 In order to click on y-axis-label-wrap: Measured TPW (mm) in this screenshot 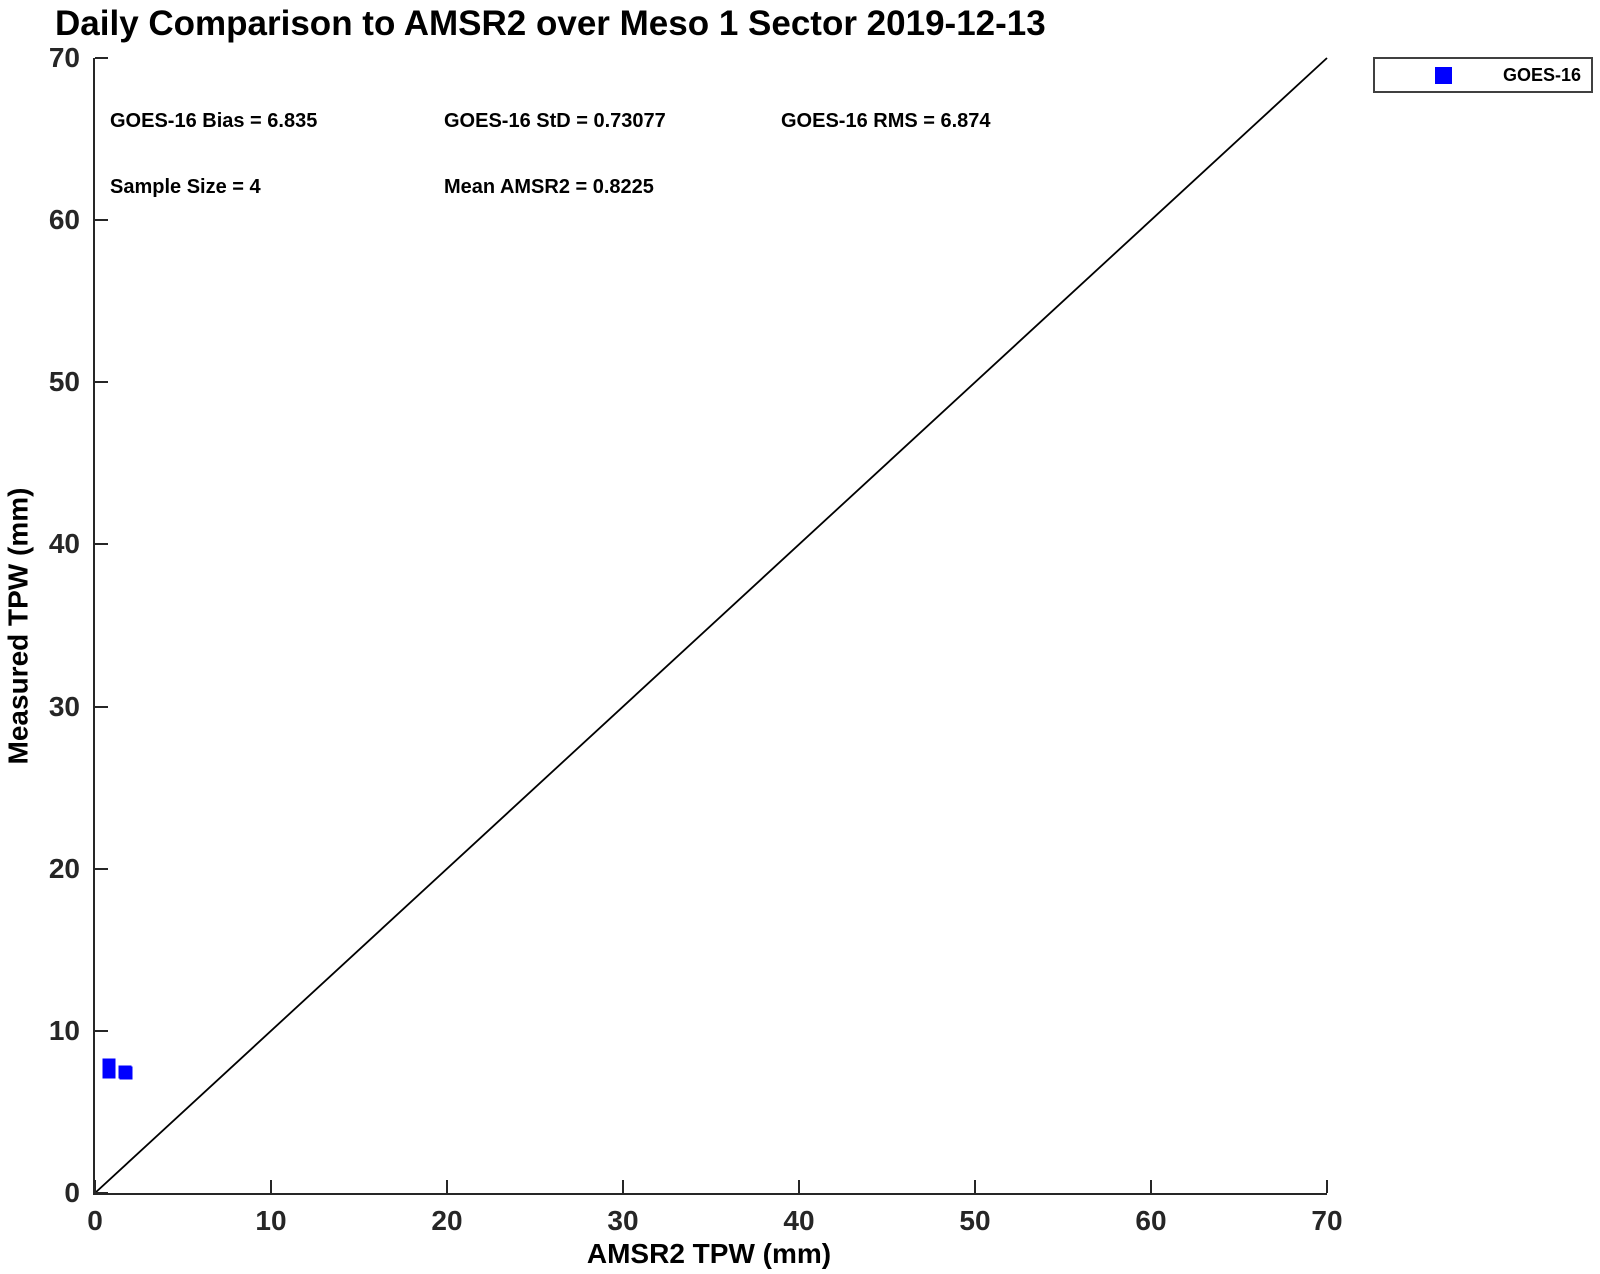, I will do `click(18, 625)`.